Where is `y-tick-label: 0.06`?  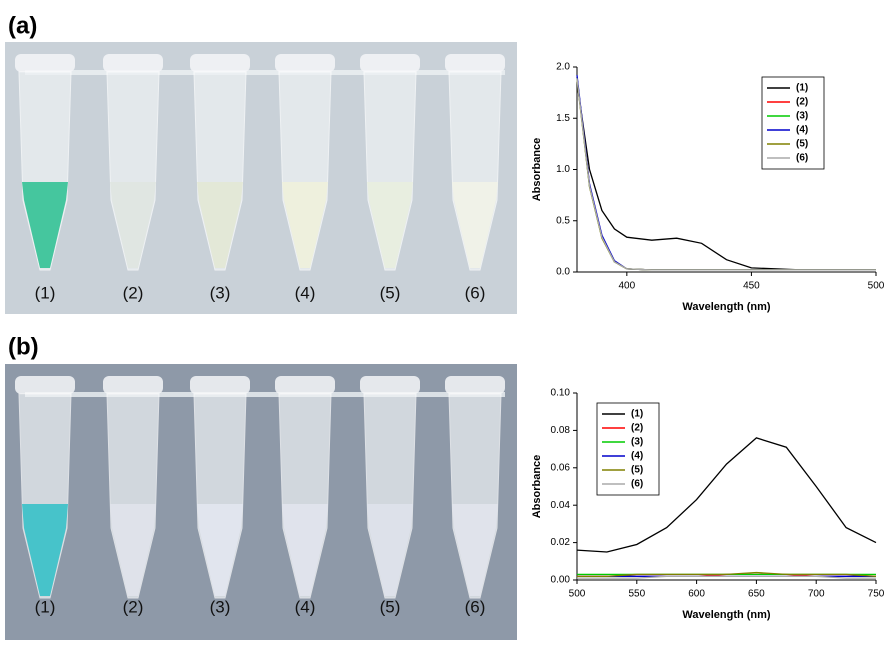 y-tick-label: 0.06 is located at coordinates (561, 467).